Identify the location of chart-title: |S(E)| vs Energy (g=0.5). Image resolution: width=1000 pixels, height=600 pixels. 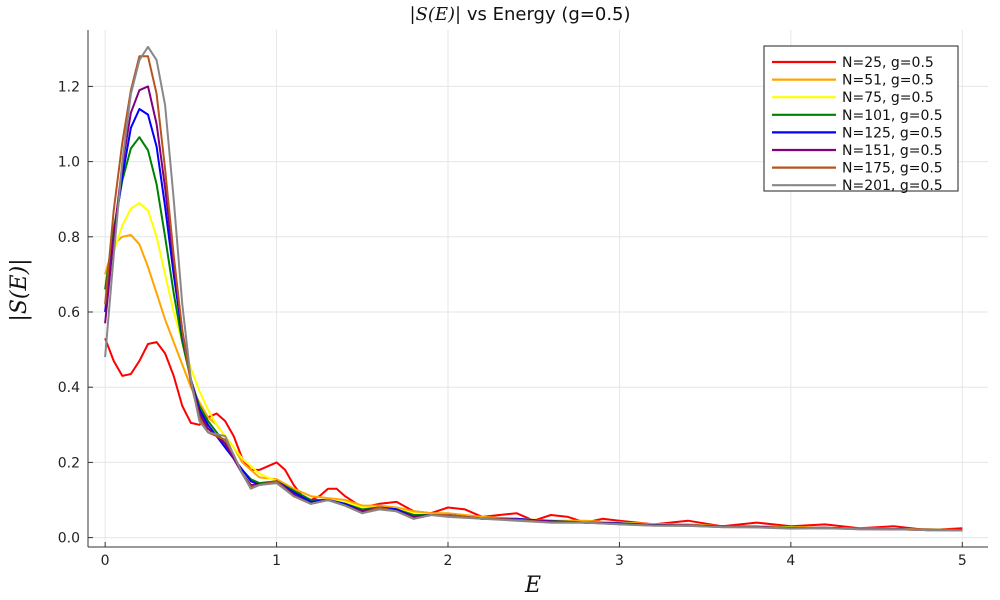
(519, 14).